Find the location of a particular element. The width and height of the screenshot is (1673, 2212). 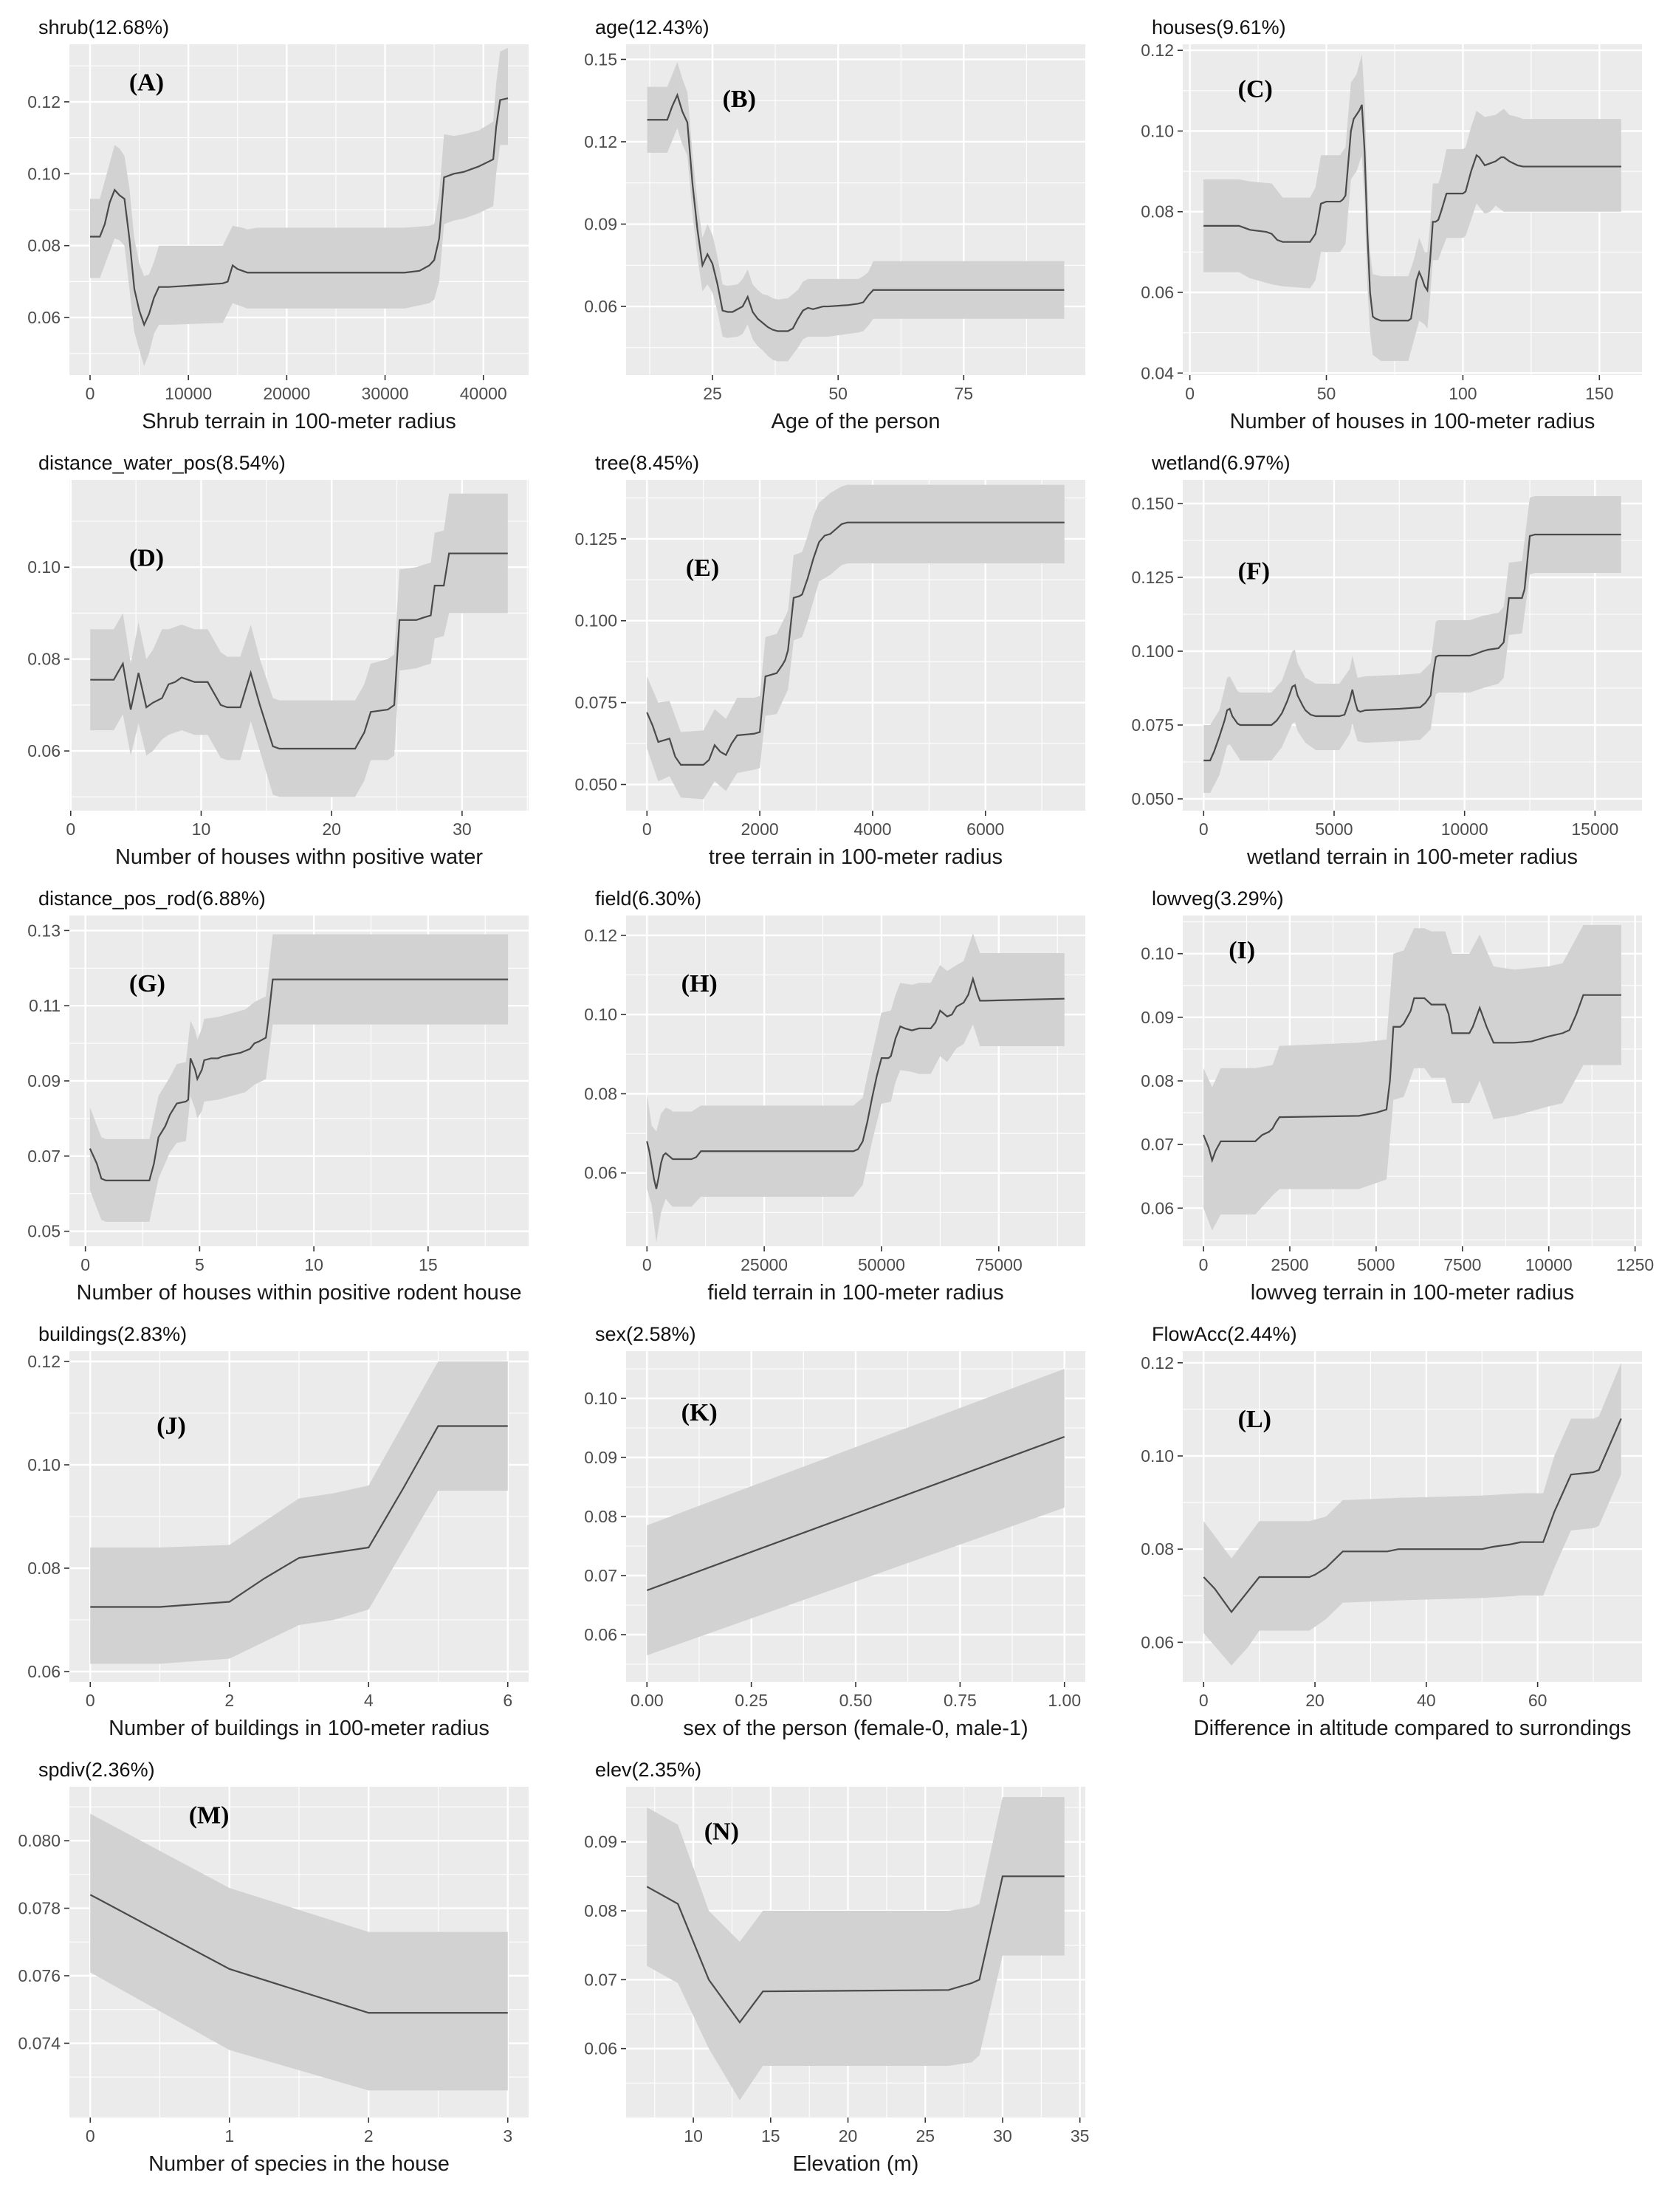

panel-letter: (C) is located at coordinates (1255, 89).